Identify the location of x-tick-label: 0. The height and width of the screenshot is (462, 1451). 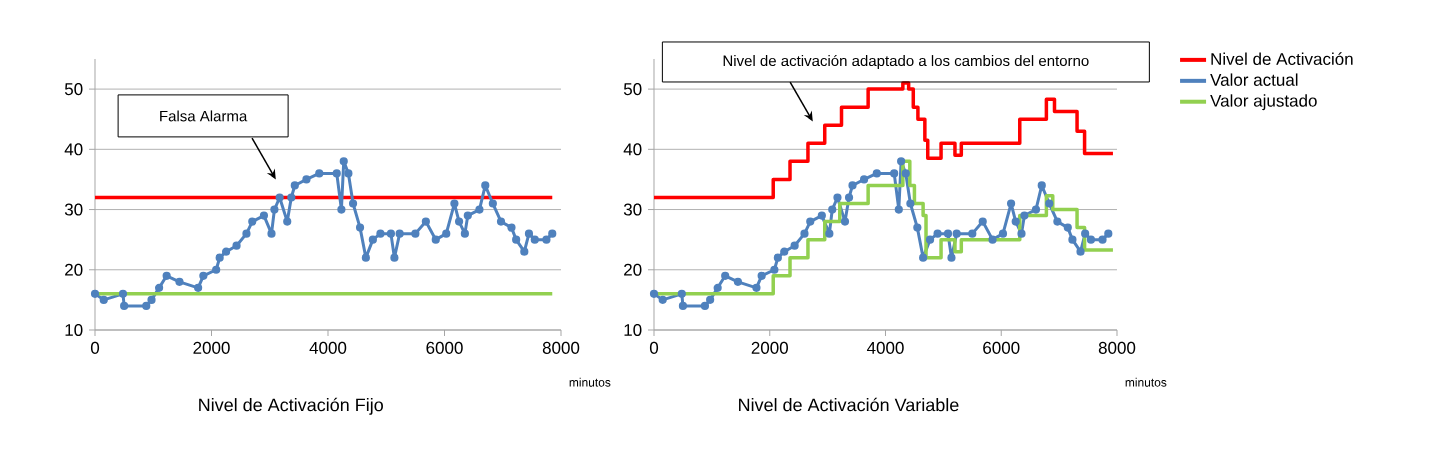
(654, 347).